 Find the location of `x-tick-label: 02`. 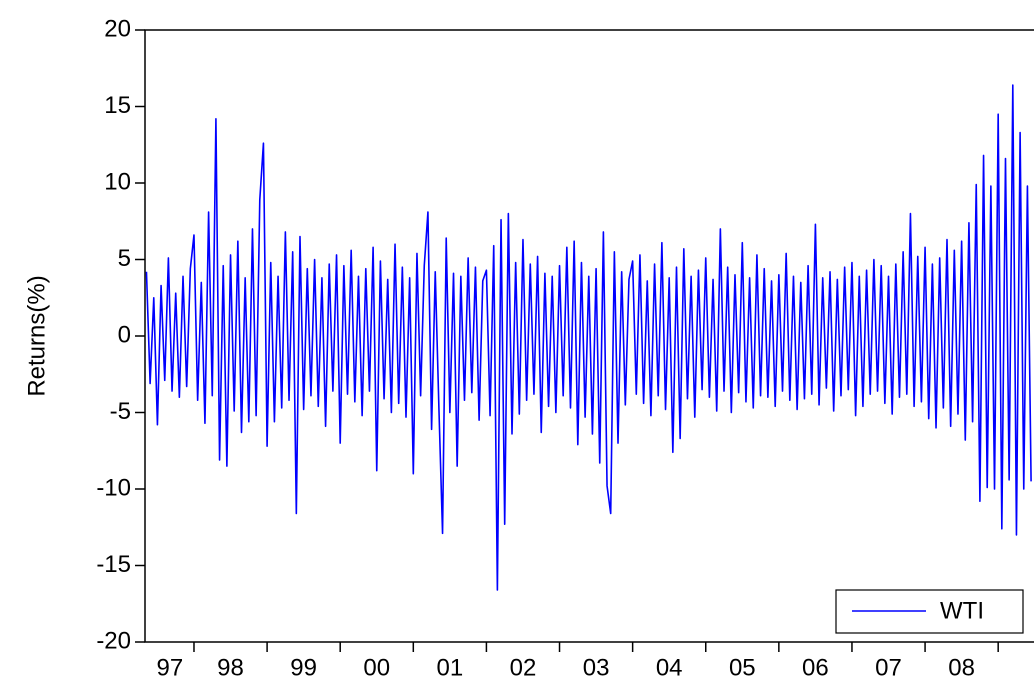

x-tick-label: 02 is located at coordinates (523, 667).